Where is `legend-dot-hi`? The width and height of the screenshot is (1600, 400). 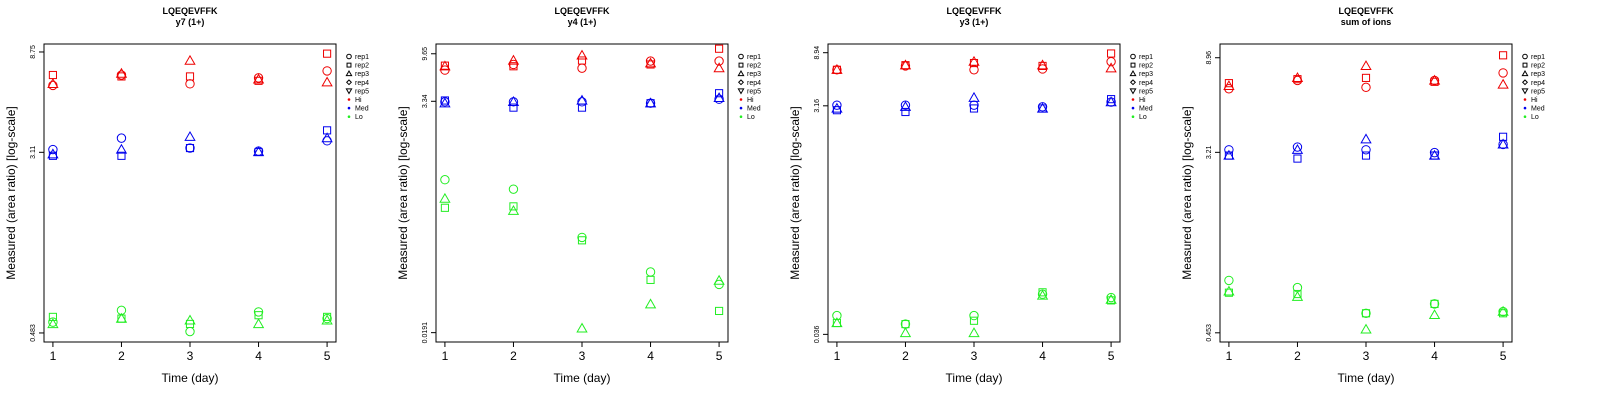
legend-dot-hi is located at coordinates (1133, 99).